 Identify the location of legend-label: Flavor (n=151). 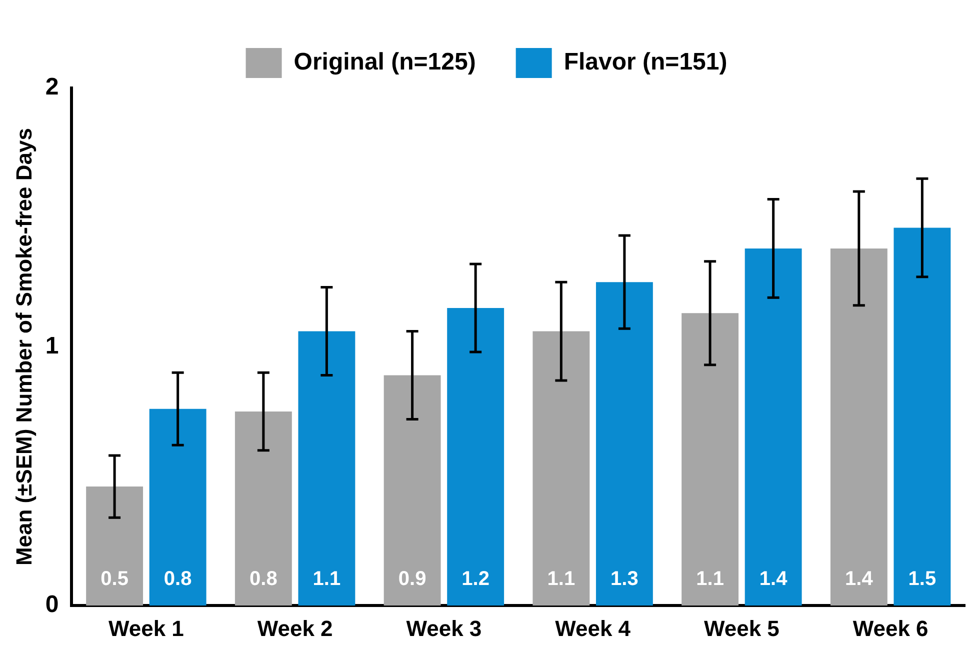
(646, 62).